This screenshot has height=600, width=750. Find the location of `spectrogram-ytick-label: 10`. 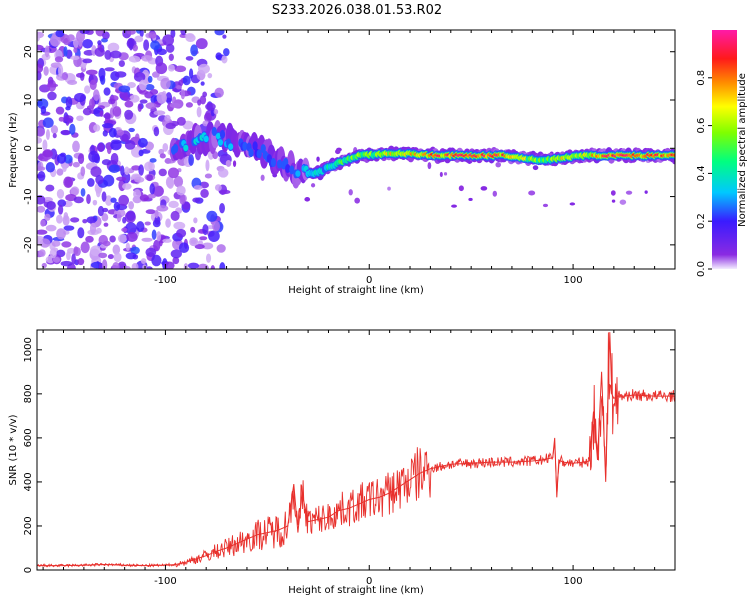

spectrogram-ytick-label: 10 is located at coordinates (28, 100).